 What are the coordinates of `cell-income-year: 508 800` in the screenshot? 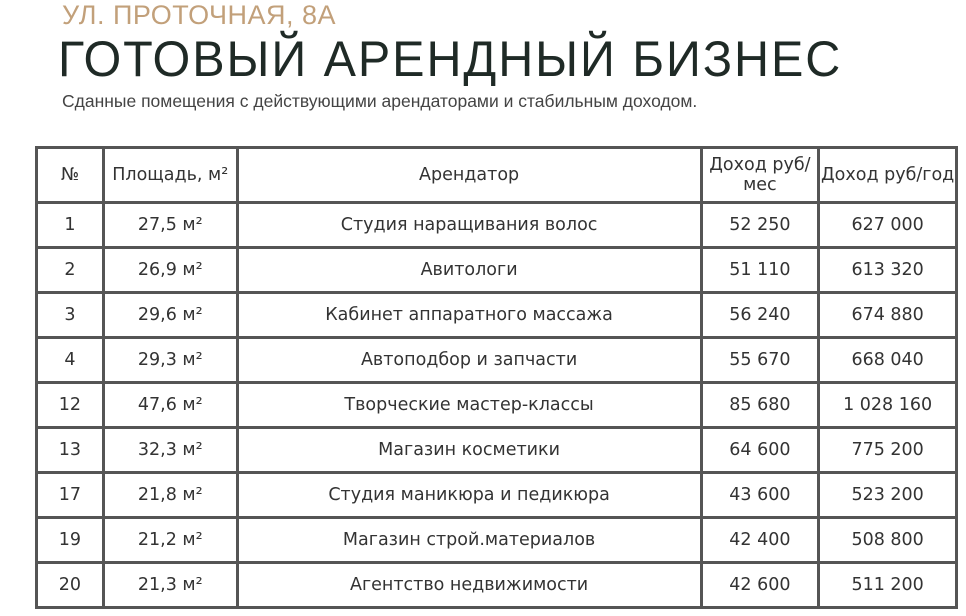 It's located at (887, 540).